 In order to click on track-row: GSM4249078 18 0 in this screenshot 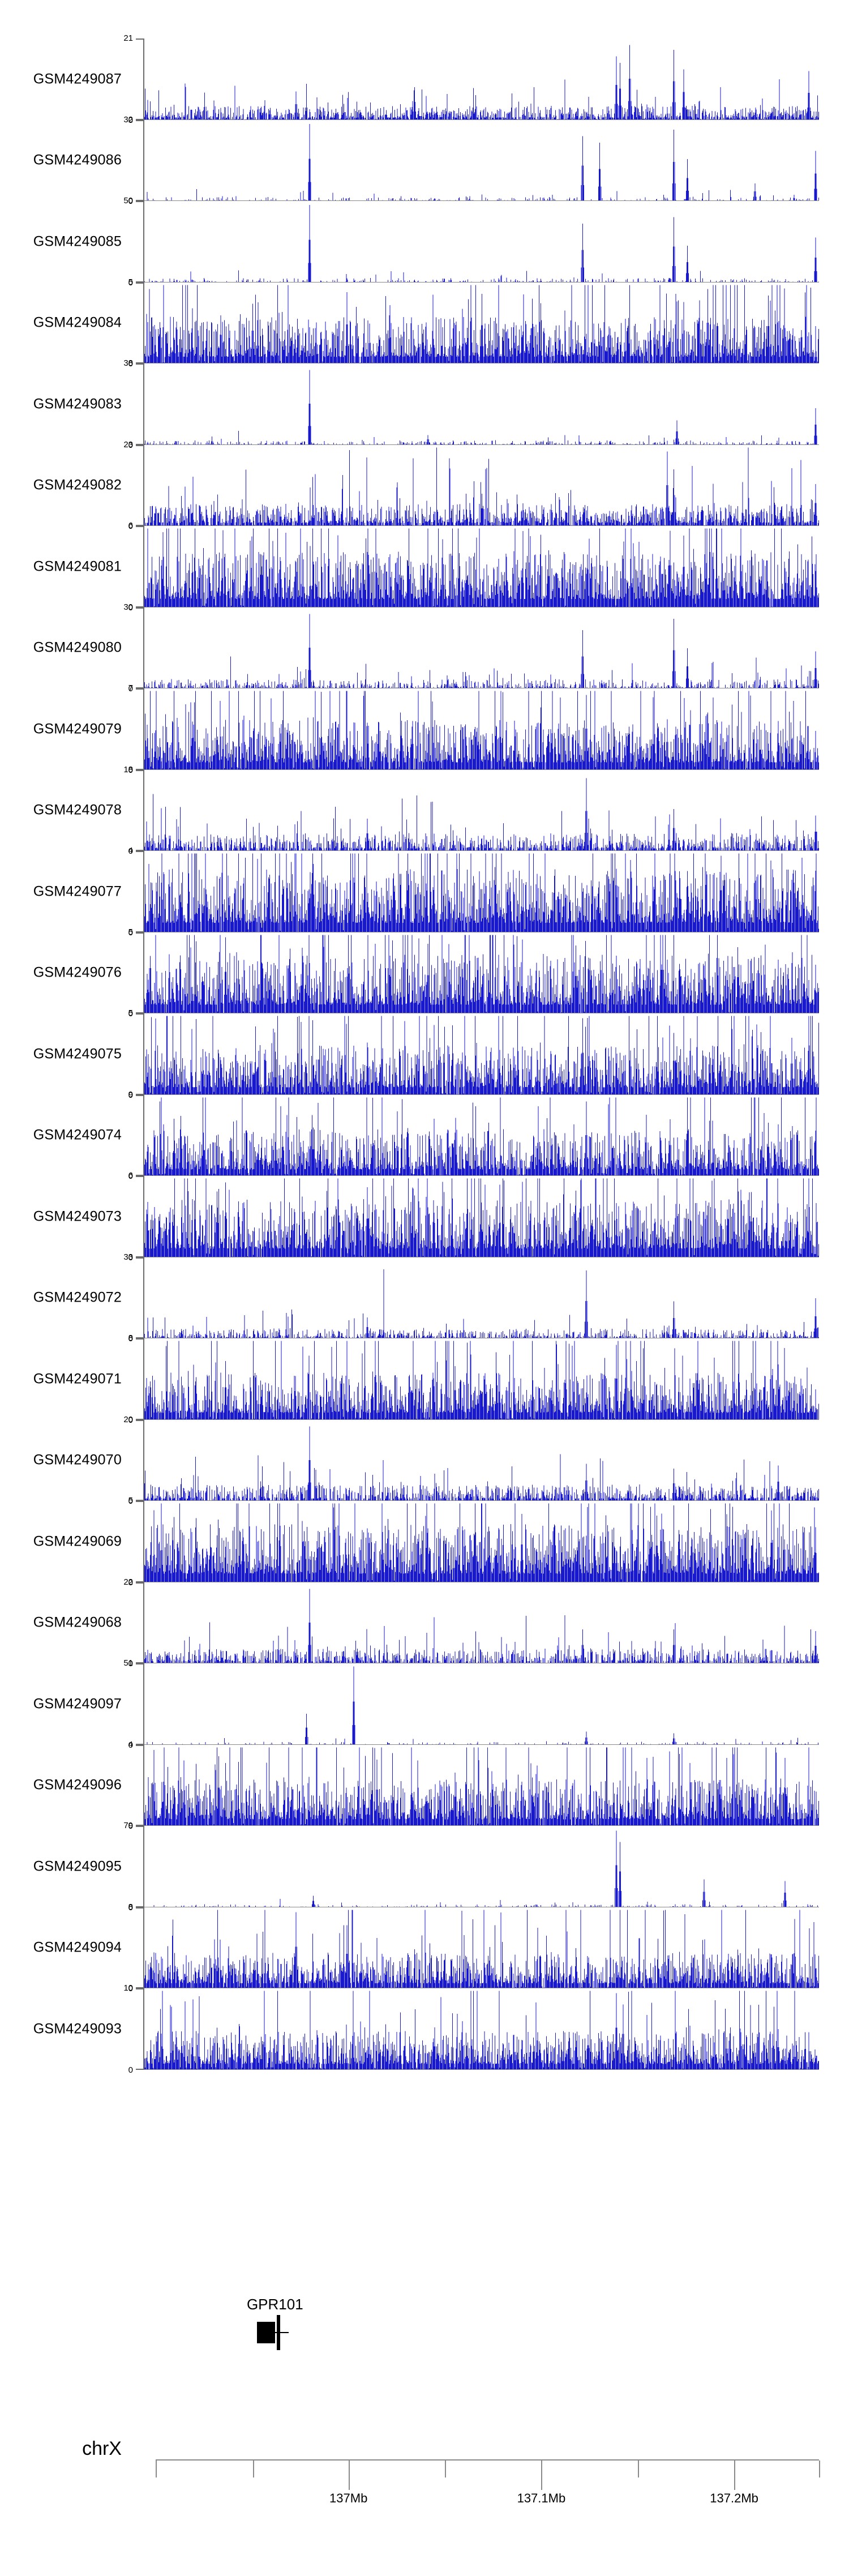, I will do `click(424, 810)`.